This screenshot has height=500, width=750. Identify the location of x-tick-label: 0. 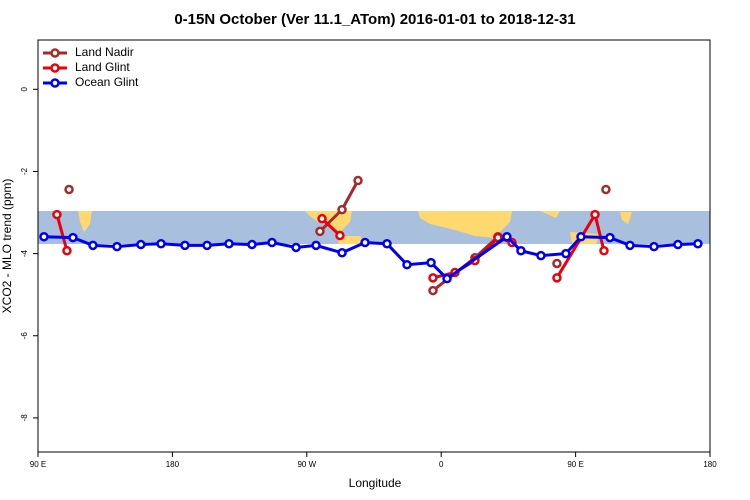
(441, 464).